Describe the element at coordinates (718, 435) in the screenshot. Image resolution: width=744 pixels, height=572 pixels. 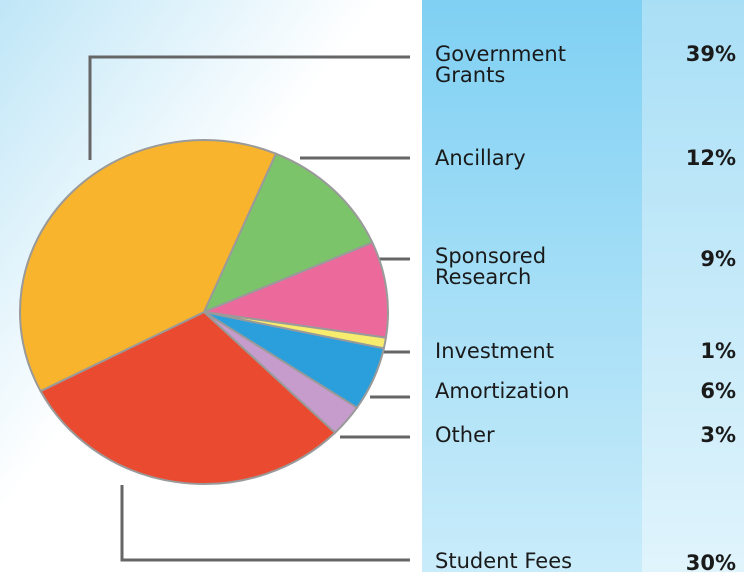
I see `value-label: 3%` at that location.